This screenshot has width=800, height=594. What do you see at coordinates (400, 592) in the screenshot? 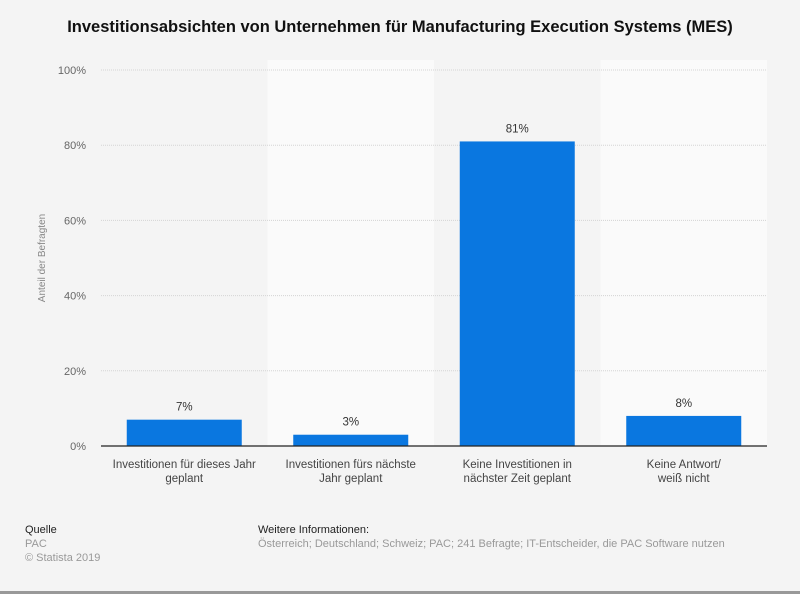
I see `bottom-border` at bounding box center [400, 592].